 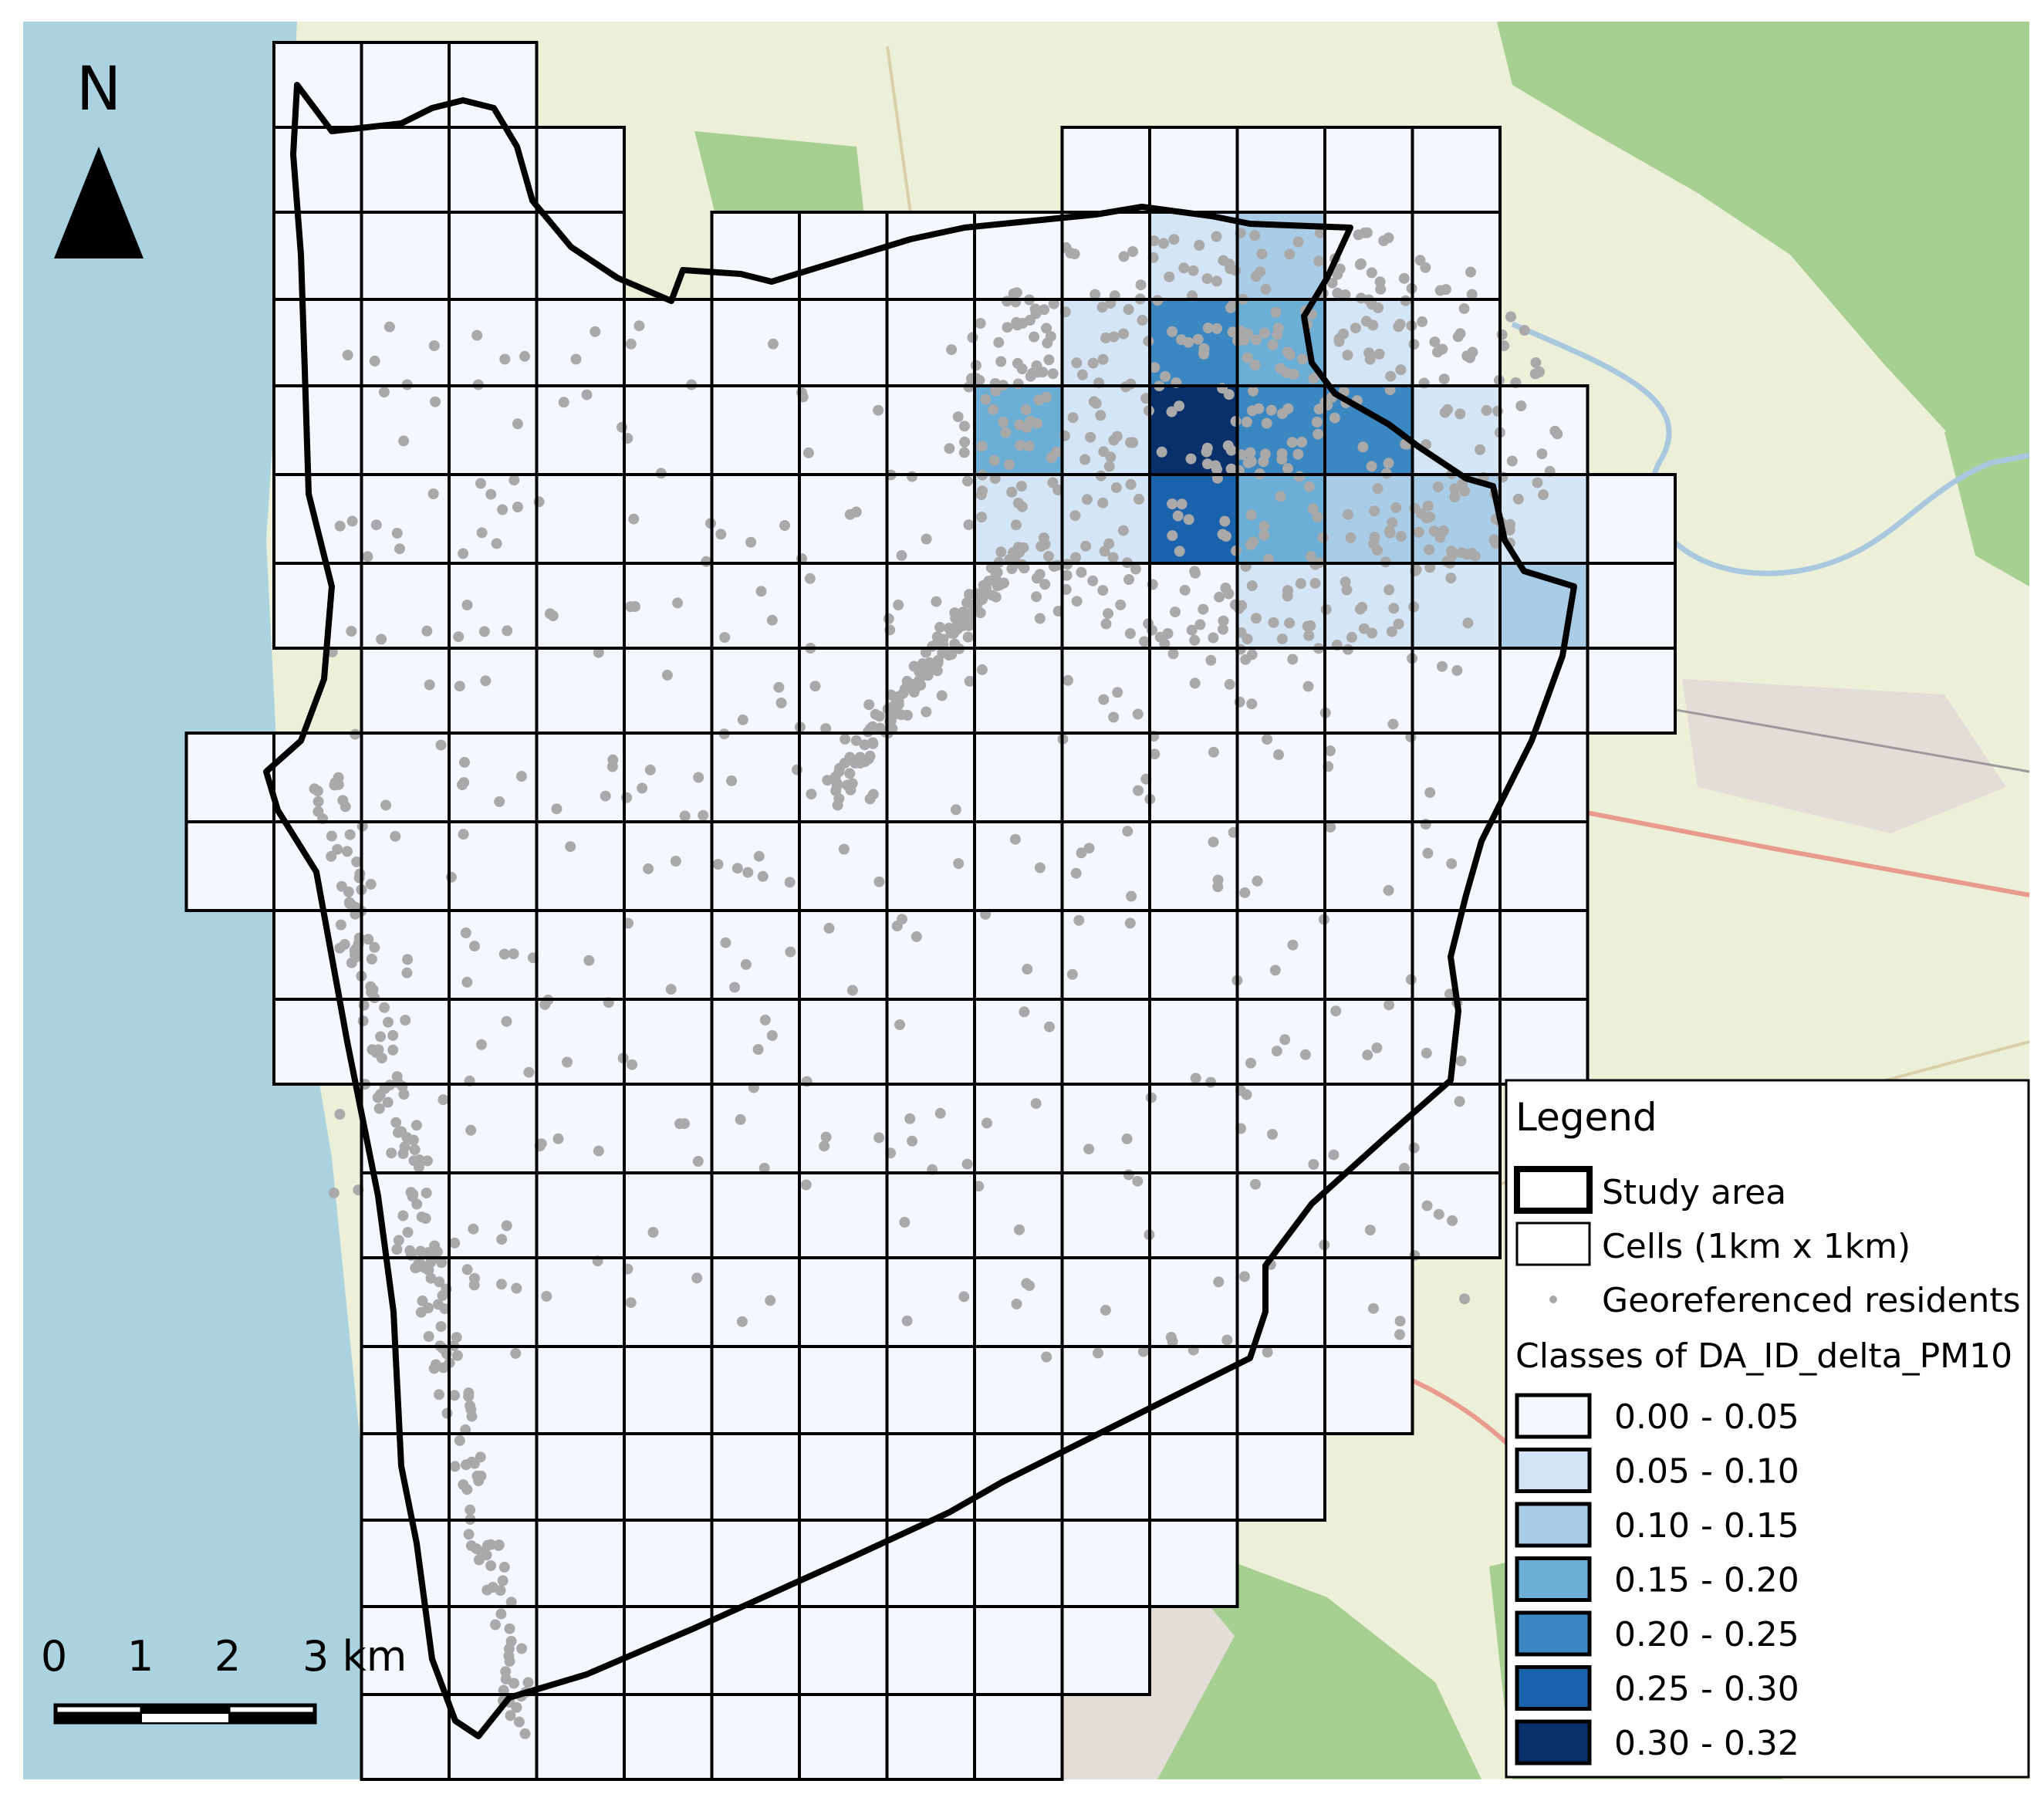 I want to click on scale-label-3: 3 km, so click(x=354, y=1656).